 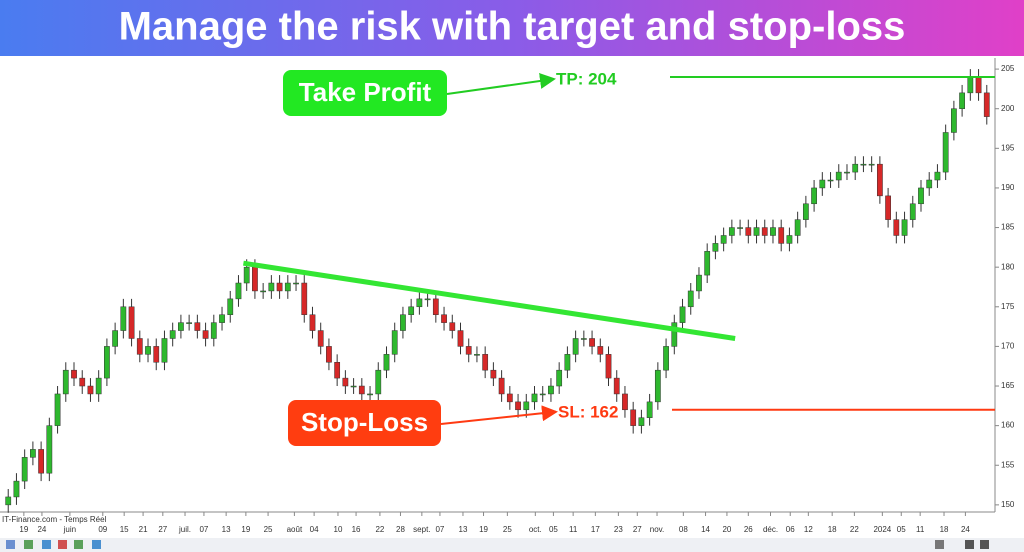 What do you see at coordinates (143, 529) in the screenshot?
I see `x-tick-label: 21` at bounding box center [143, 529].